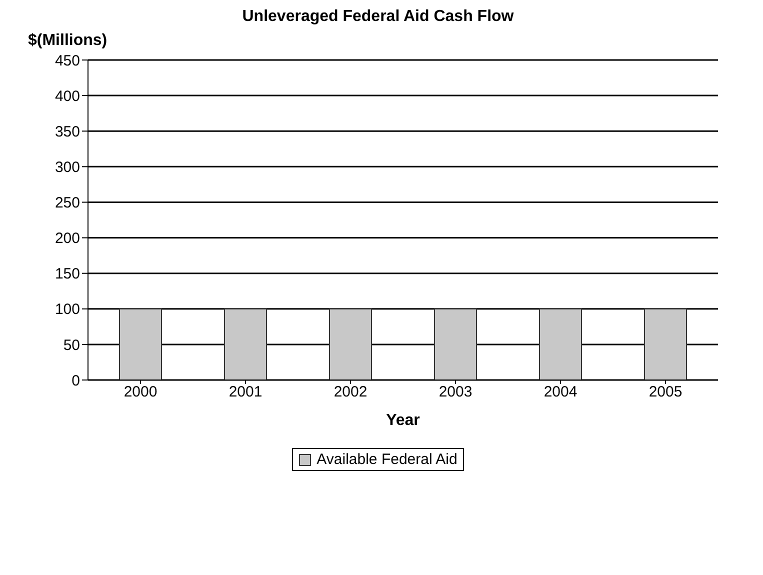 The image size is (763, 575). What do you see at coordinates (141, 392) in the screenshot?
I see `x-tick-label: 2000` at bounding box center [141, 392].